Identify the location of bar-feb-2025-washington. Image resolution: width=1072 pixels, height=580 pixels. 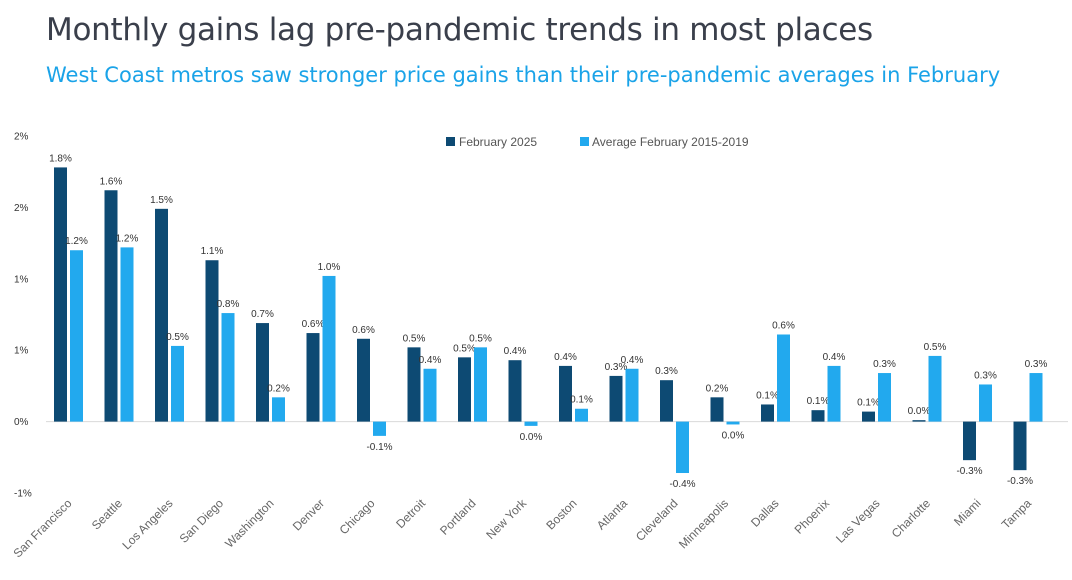
(262, 372).